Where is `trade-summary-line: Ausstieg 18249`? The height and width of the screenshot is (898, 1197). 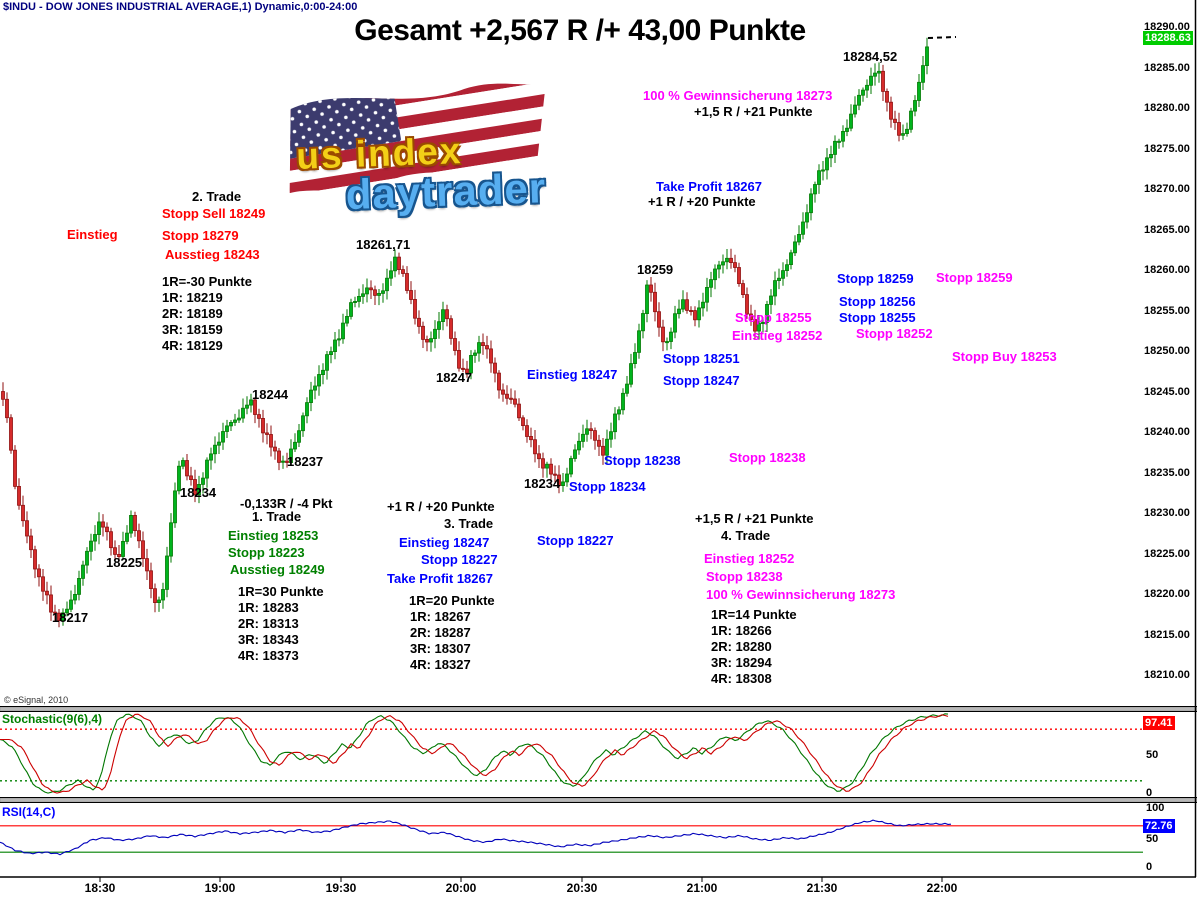
trade-summary-line: Ausstieg 18249 is located at coordinates (277, 569).